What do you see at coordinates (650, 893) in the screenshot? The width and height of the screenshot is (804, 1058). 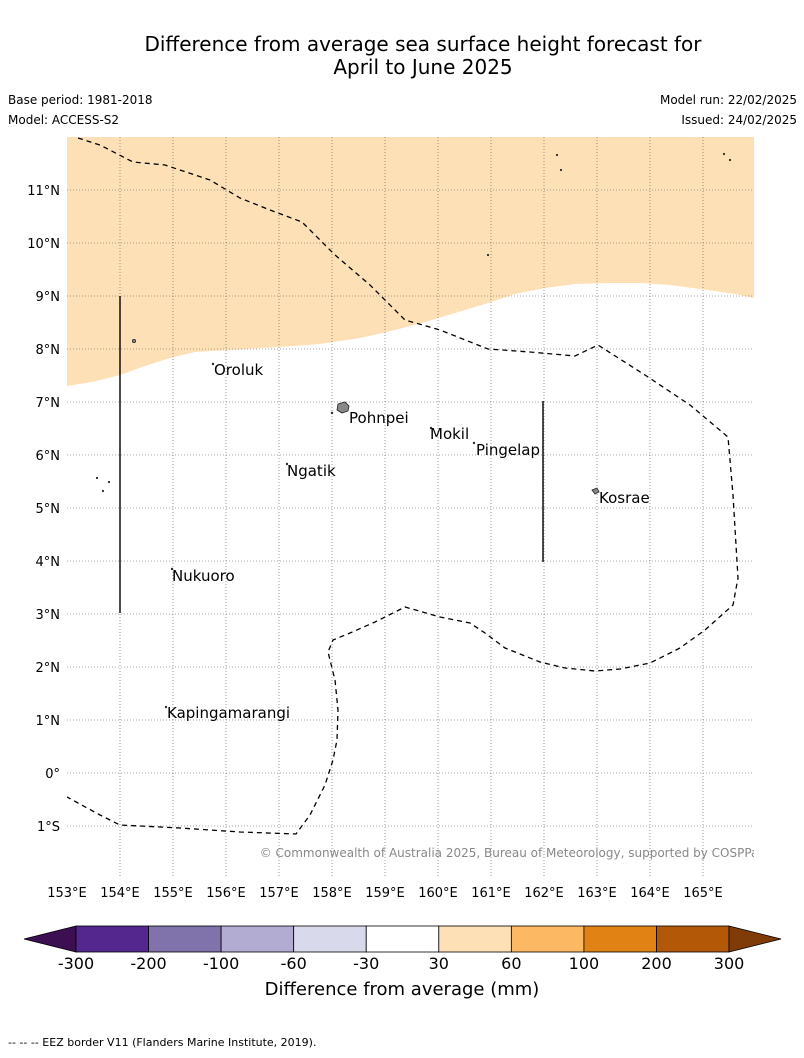 I see `lon-label: 164°E` at bounding box center [650, 893].